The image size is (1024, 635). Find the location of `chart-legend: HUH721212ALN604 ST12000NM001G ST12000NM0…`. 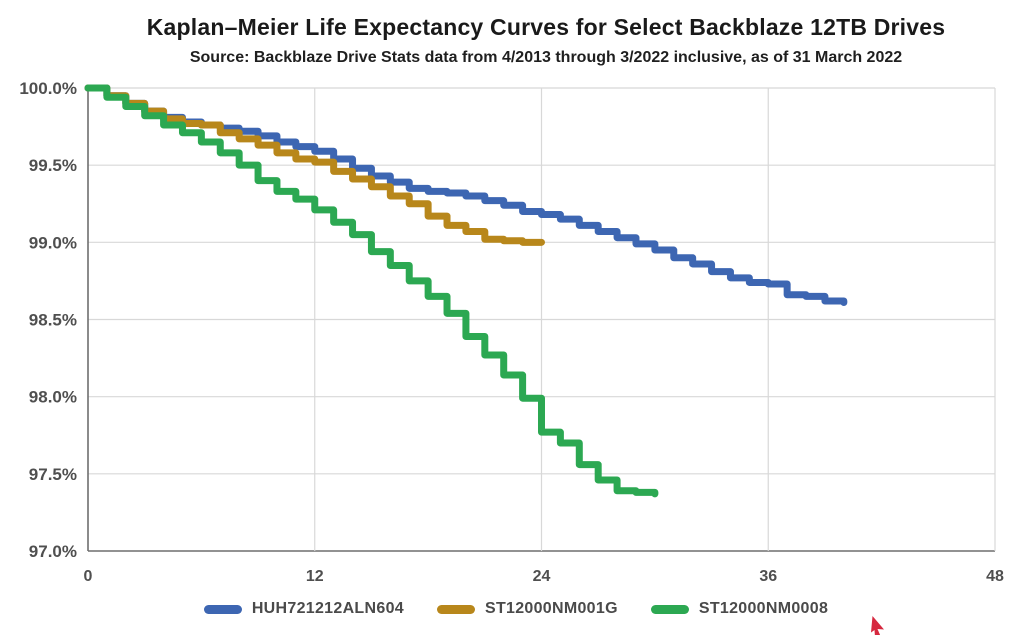

chart-legend: HUH721212ALN604 ST12000NM001G ST12000NM0… is located at coordinates (514, 609).